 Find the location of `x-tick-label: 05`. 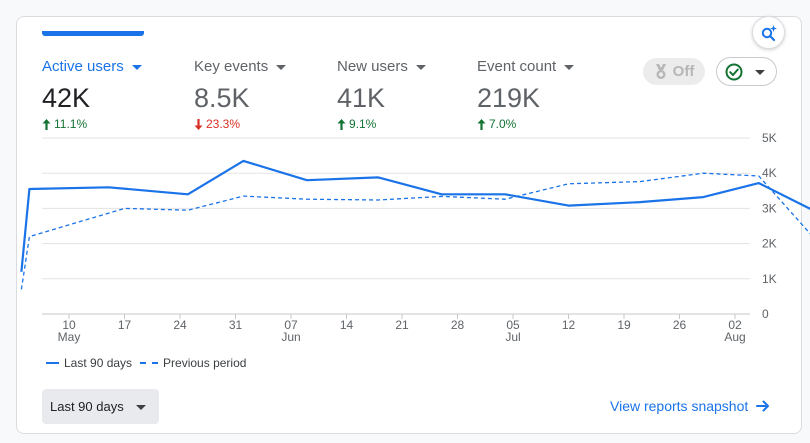

x-tick-label: 05 is located at coordinates (513, 325).